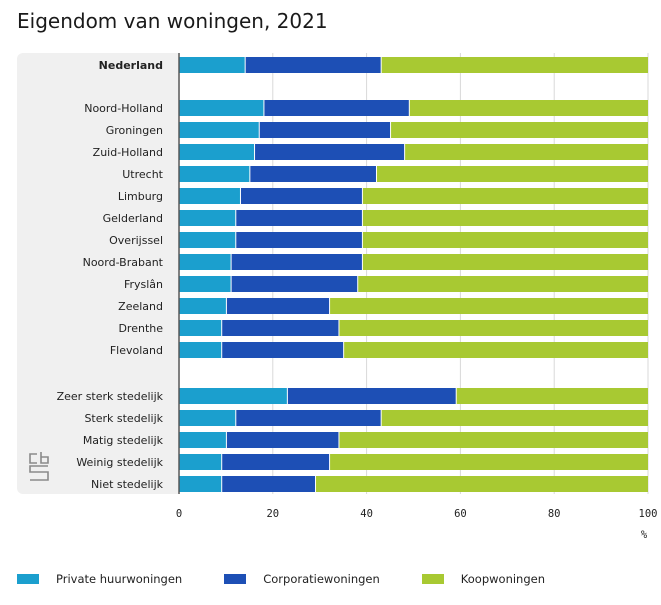 Image resolution: width=661 pixels, height=605 pixels. I want to click on bar-2-utrecht, so click(512, 174).